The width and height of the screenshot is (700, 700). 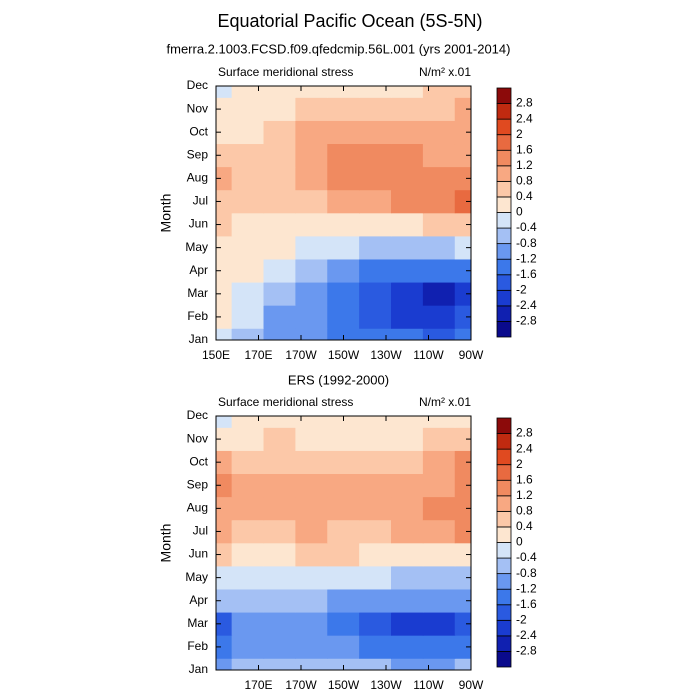 I want to click on colorbar-label: 1.6, so click(x=524, y=479).